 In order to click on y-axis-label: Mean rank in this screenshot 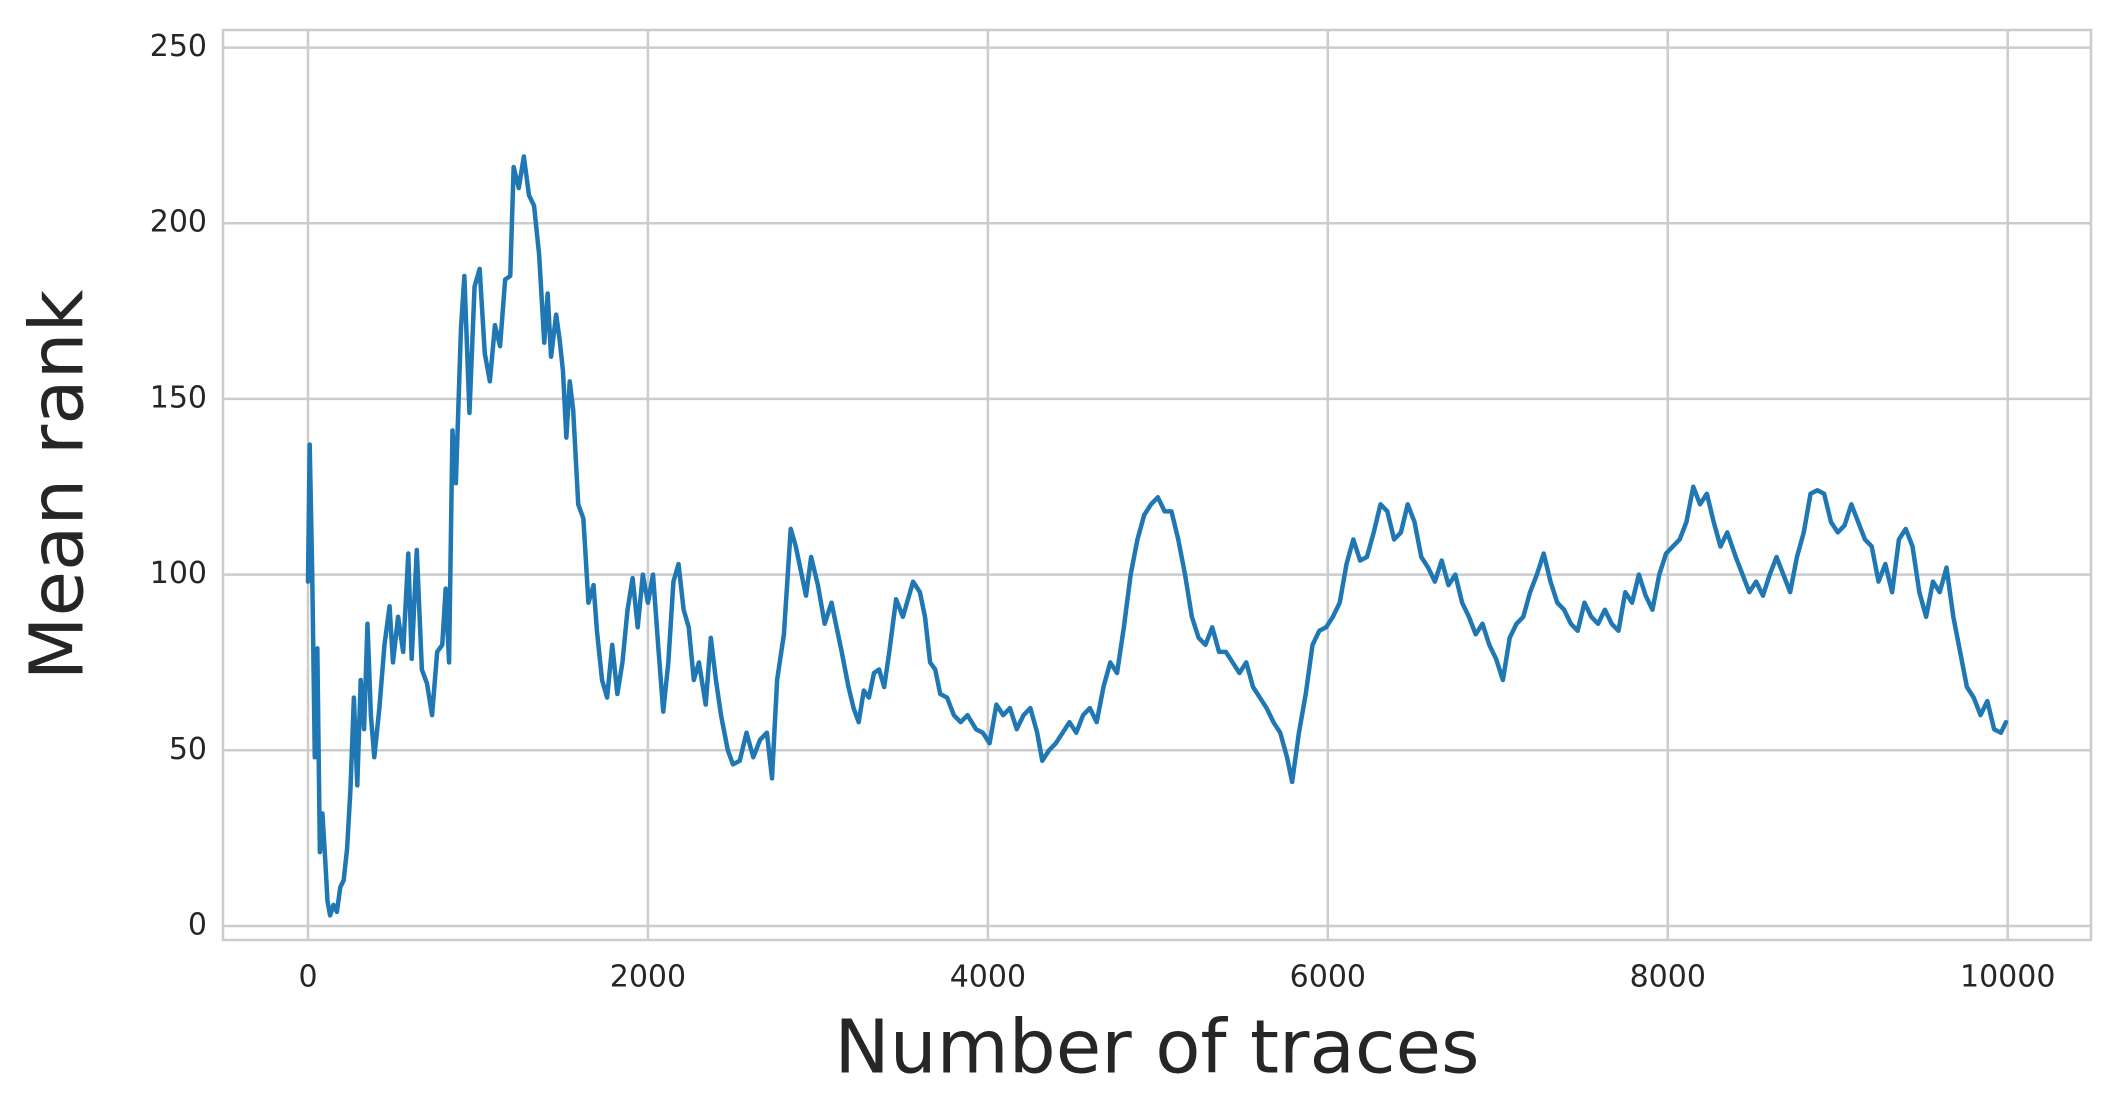, I will do `click(58, 485)`.